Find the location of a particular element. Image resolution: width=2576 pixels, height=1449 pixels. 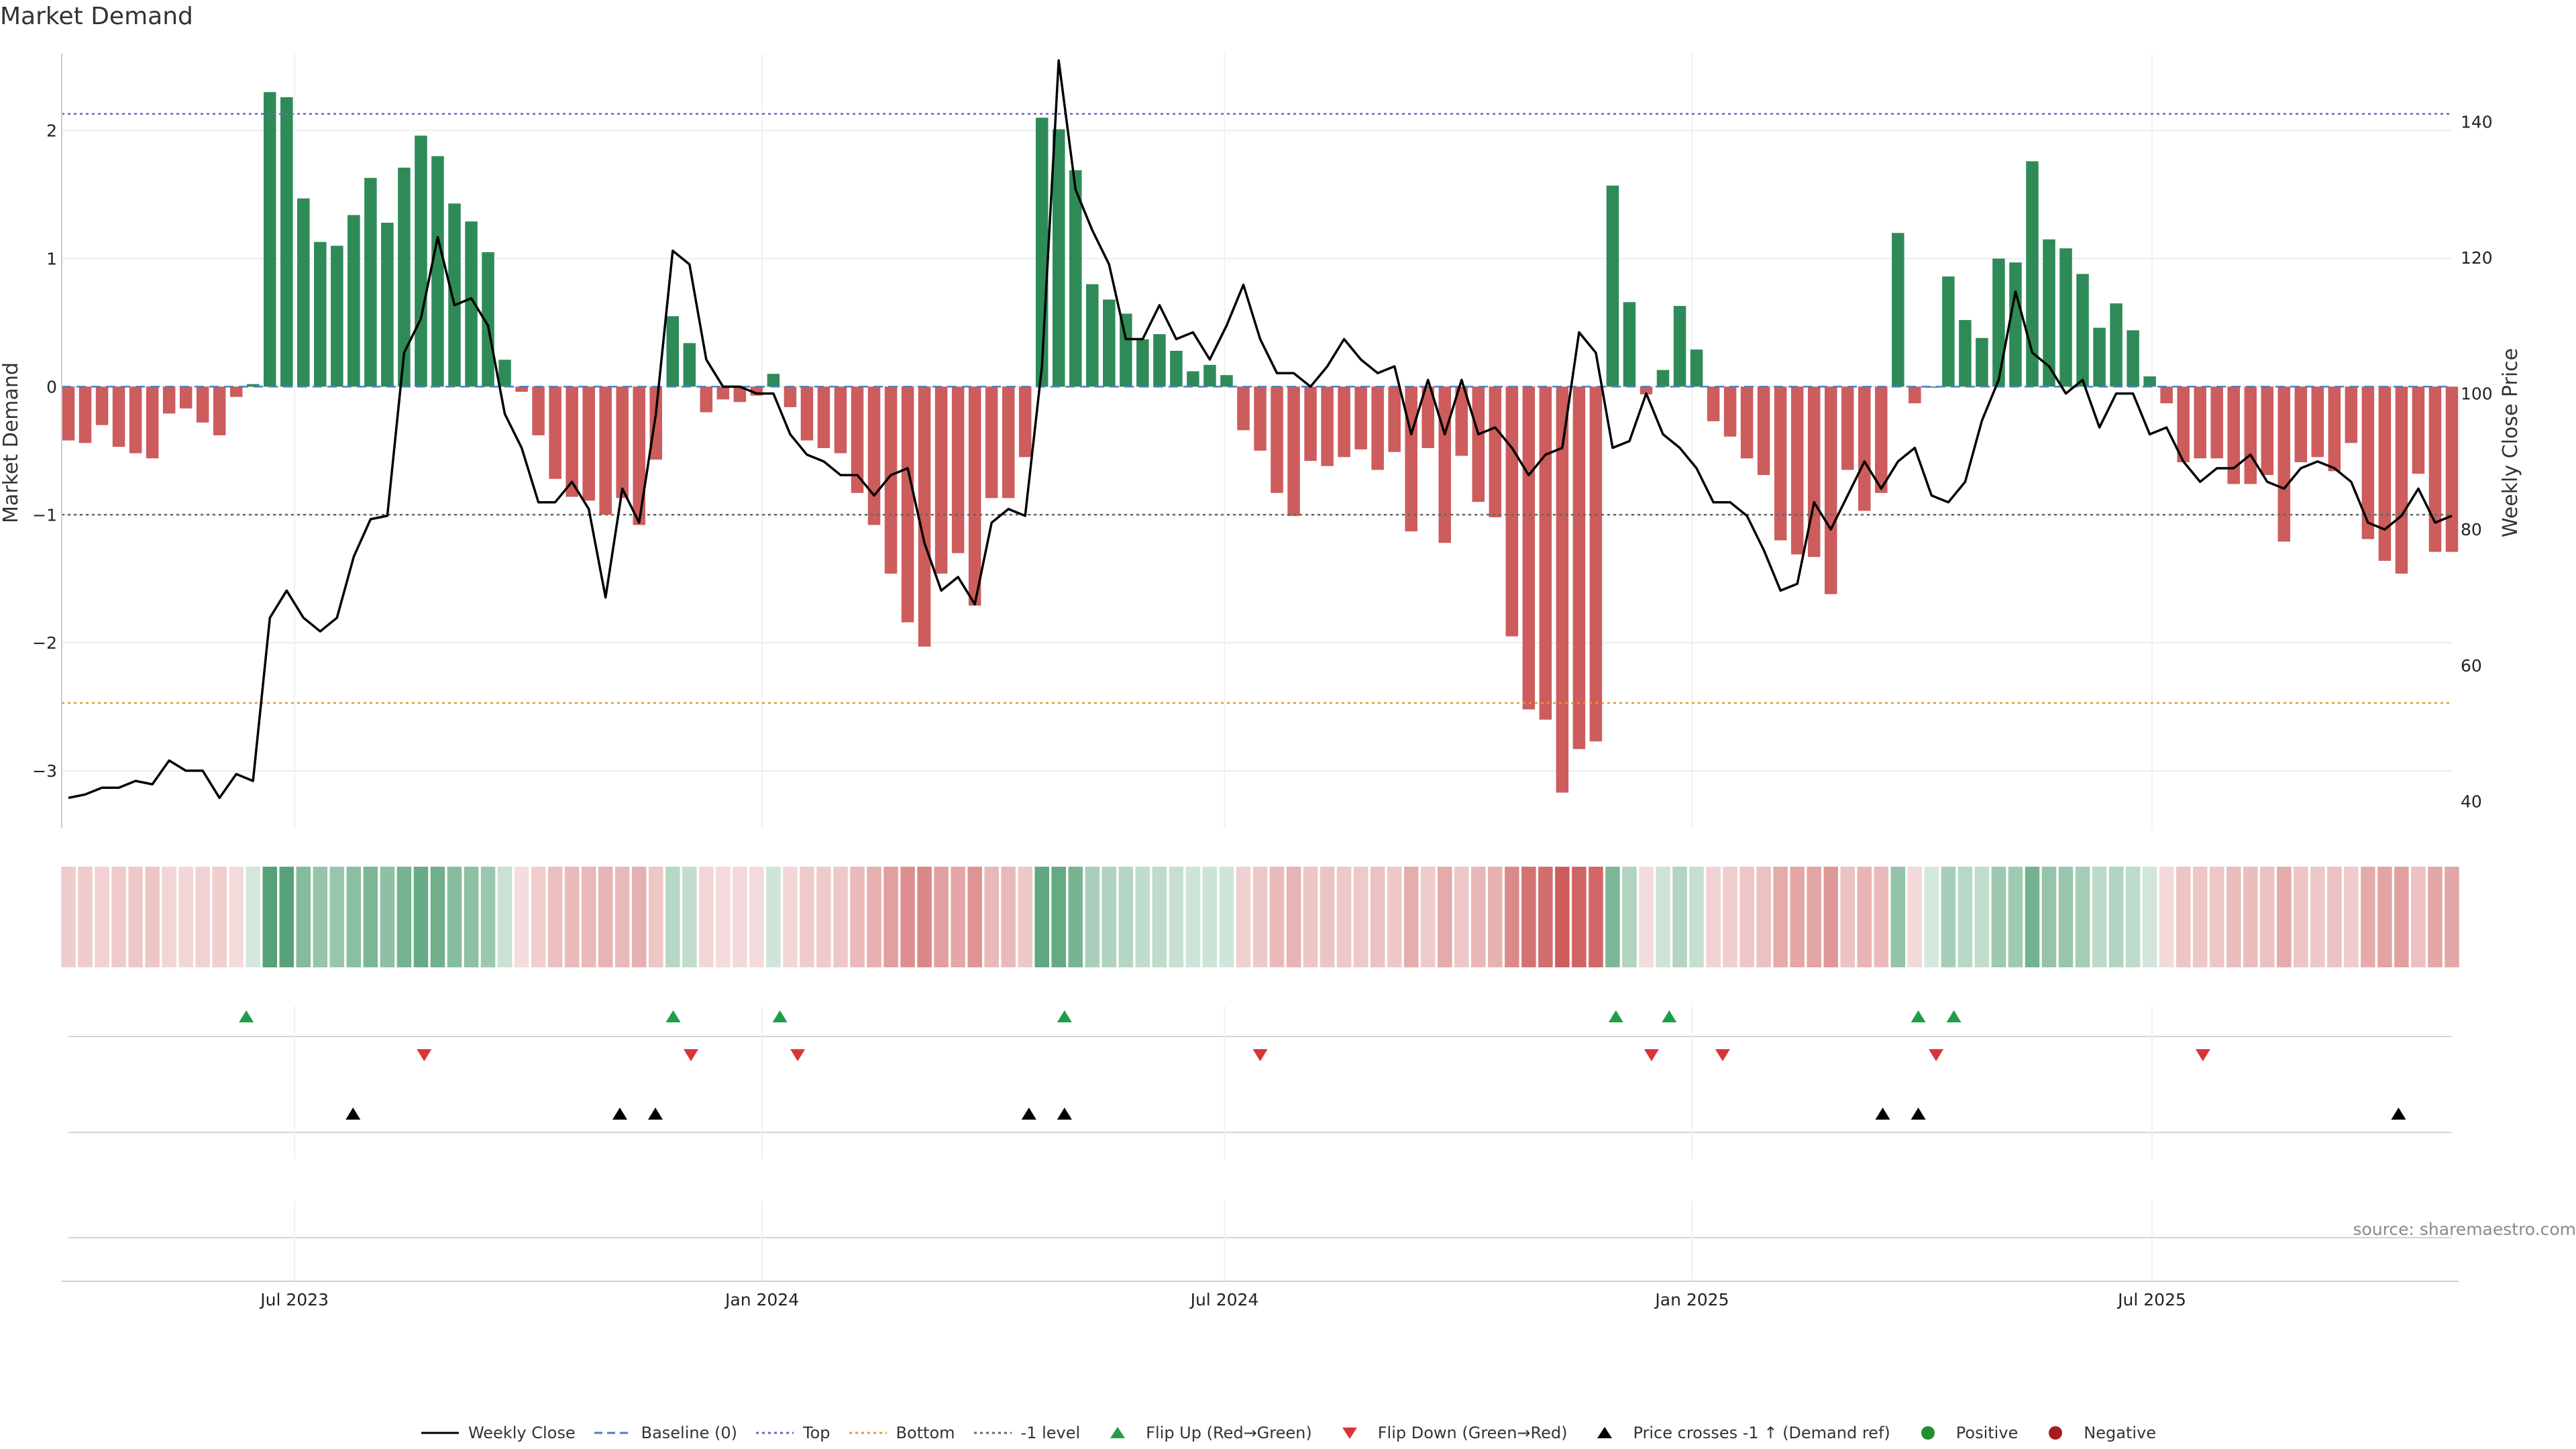

source-note: source: sharemaestro.com is located at coordinates (2464, 1229).